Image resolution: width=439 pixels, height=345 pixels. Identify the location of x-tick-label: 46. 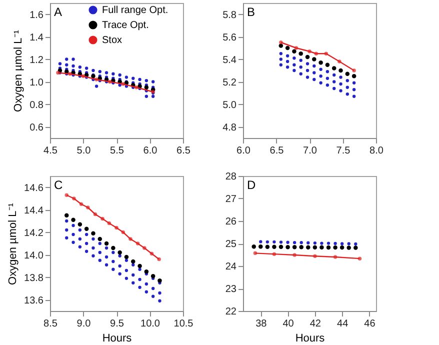
(370, 324).